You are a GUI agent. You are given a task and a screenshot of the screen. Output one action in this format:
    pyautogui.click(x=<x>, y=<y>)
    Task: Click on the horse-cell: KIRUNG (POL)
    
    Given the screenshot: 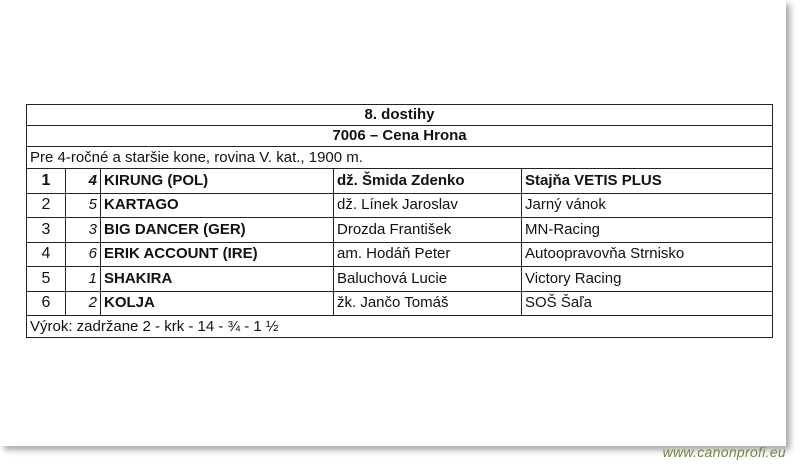 What is the action you would take?
    pyautogui.click(x=217, y=181)
    